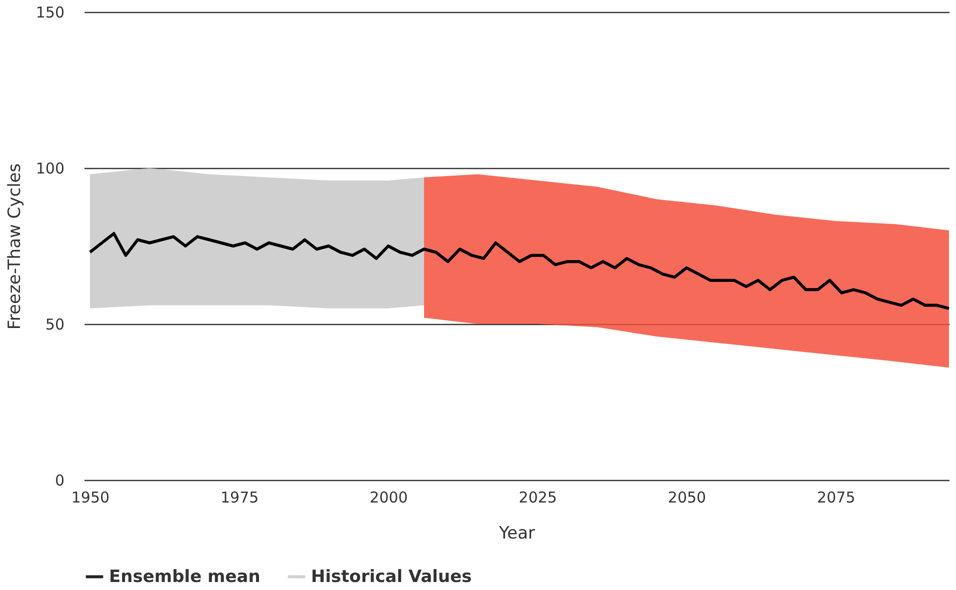  Describe the element at coordinates (184, 576) in the screenshot. I see `legend-label: Ensemble mean` at that location.